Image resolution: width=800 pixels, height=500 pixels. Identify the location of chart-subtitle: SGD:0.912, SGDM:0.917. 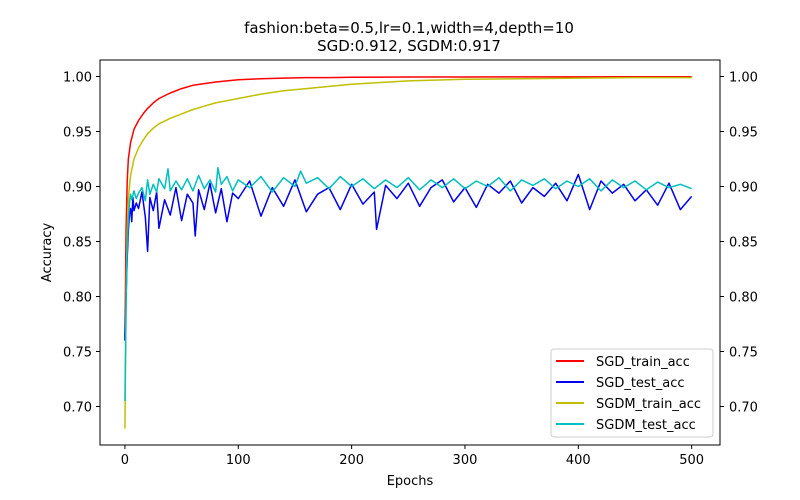
(409, 46).